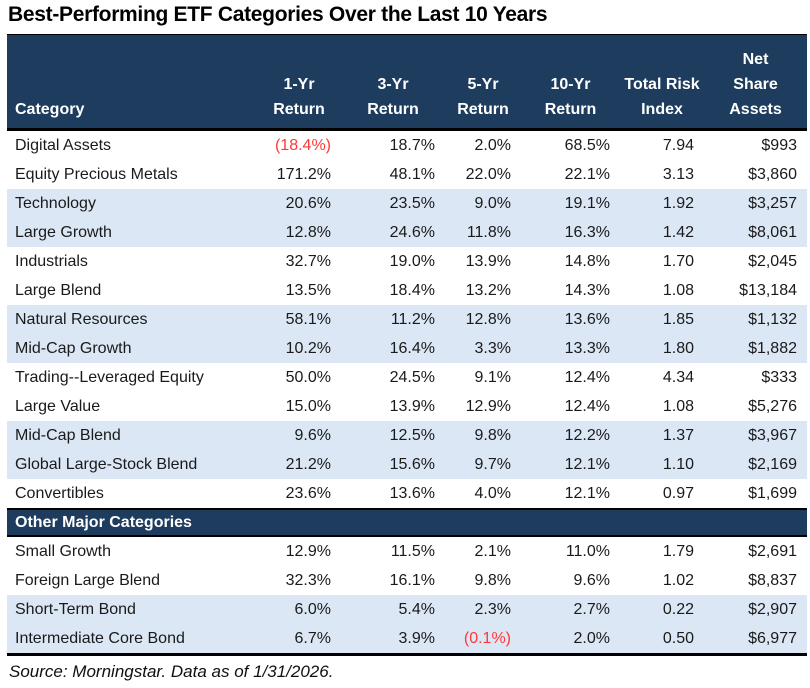 The height and width of the screenshot is (688, 810). What do you see at coordinates (132, 580) in the screenshot?
I see `category-cell: Foreign Large Blend` at bounding box center [132, 580].